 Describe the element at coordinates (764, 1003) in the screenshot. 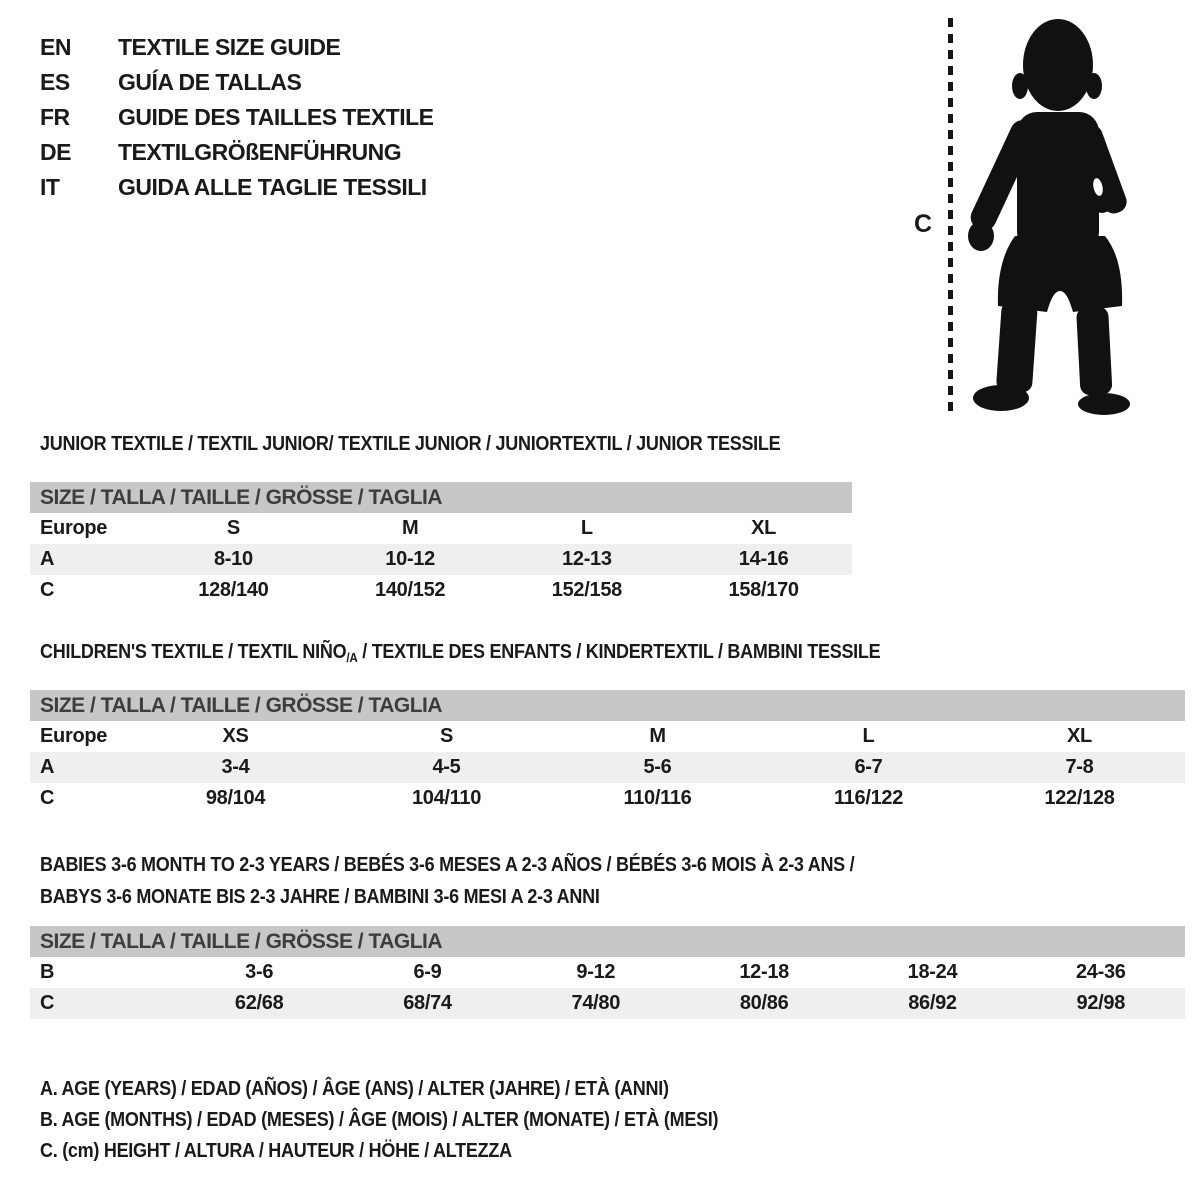

I see `cell: 80/86` at that location.